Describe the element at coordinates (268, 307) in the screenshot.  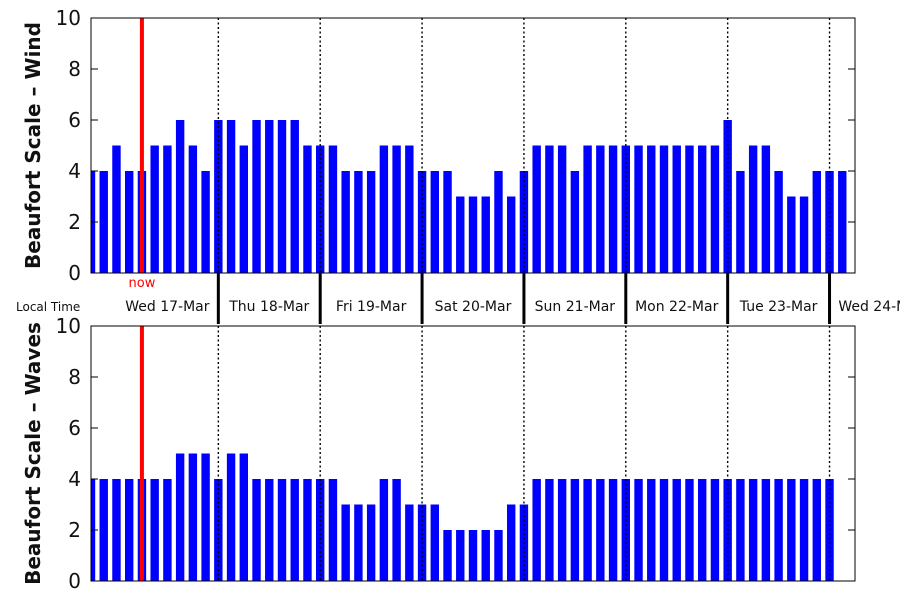
I see `day-label: Thu 18-Mar` at that location.